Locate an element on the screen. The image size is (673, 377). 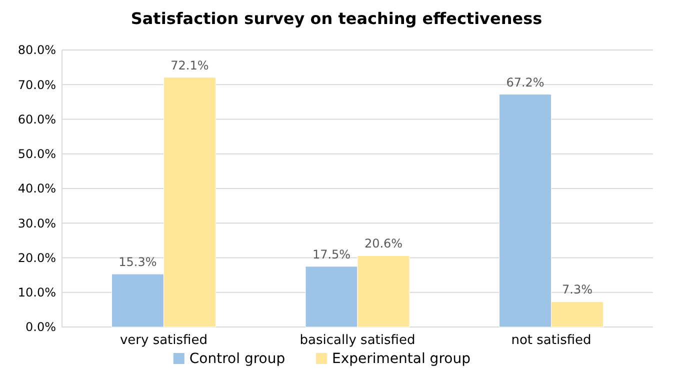
y-tick-label: 20.0% is located at coordinates (37, 257).